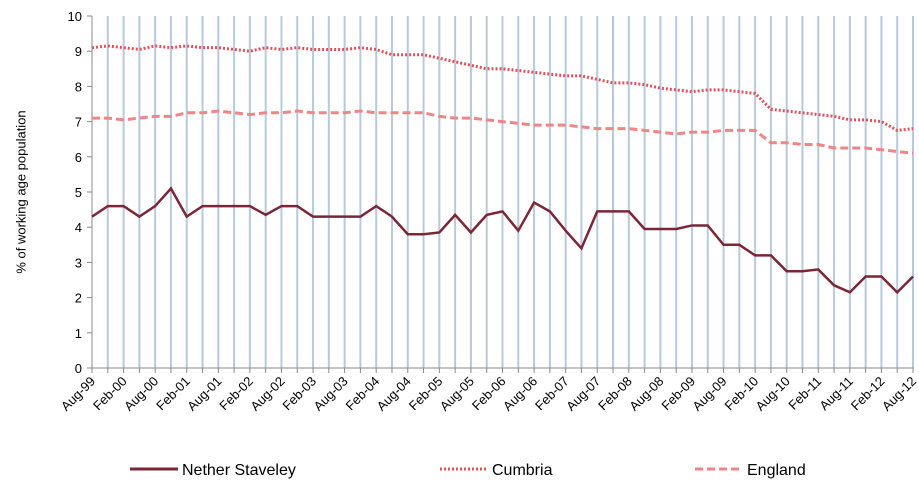 The width and height of the screenshot is (919, 493). What do you see at coordinates (583, 394) in the screenshot?
I see `x-tick-label: Aug-07` at bounding box center [583, 394].